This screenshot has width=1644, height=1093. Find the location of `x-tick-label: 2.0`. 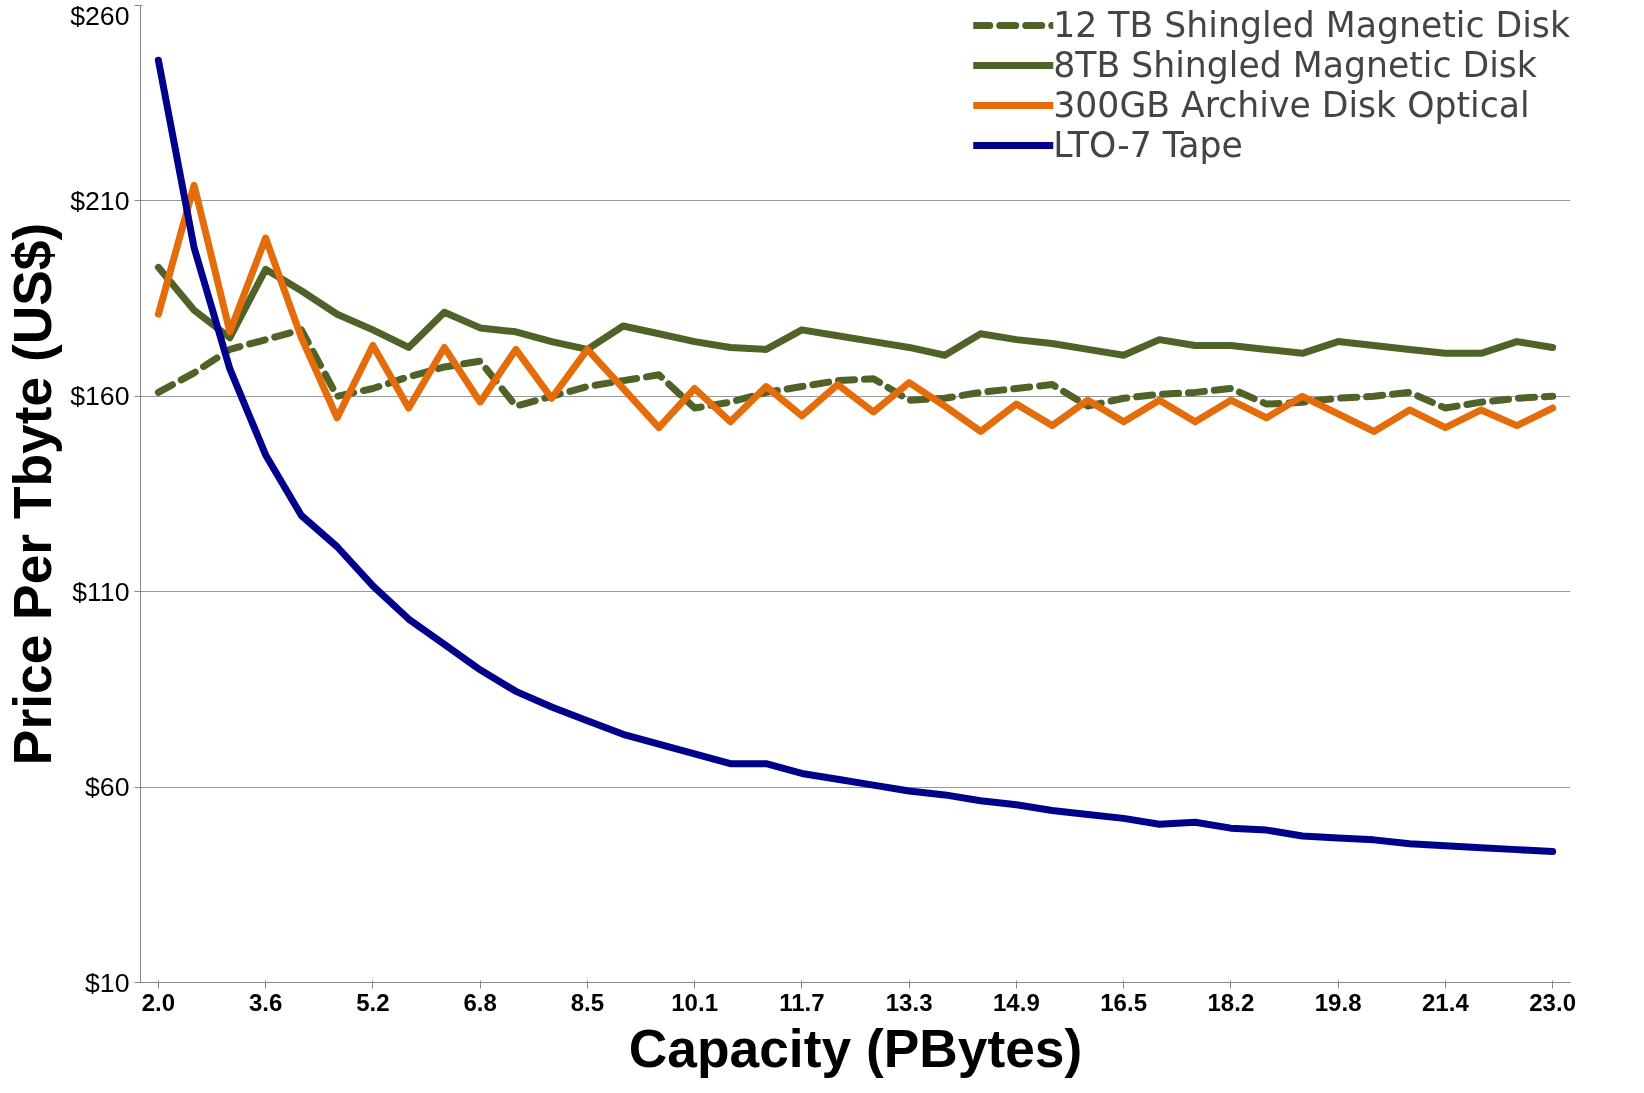

x-tick-label: 2.0 is located at coordinates (158, 1002).